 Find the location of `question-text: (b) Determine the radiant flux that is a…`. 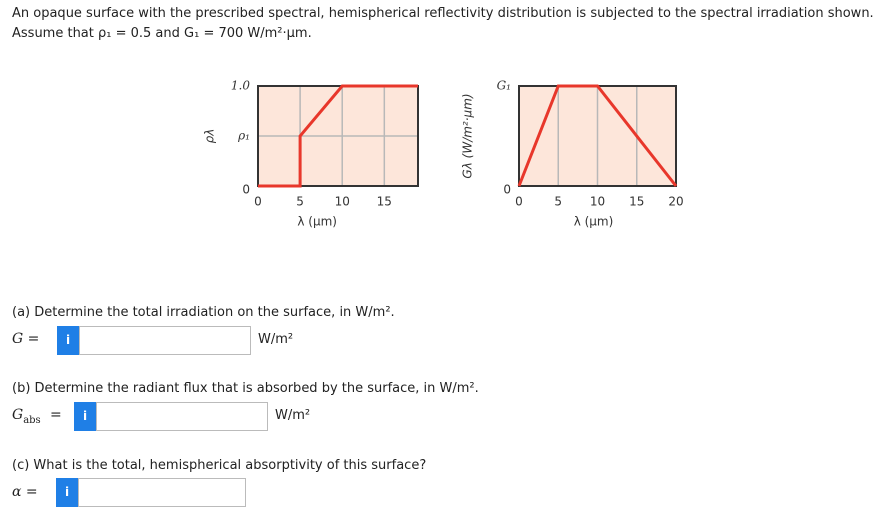

question-text: (b) Determine the radiant flux that is a… is located at coordinates (245, 388).